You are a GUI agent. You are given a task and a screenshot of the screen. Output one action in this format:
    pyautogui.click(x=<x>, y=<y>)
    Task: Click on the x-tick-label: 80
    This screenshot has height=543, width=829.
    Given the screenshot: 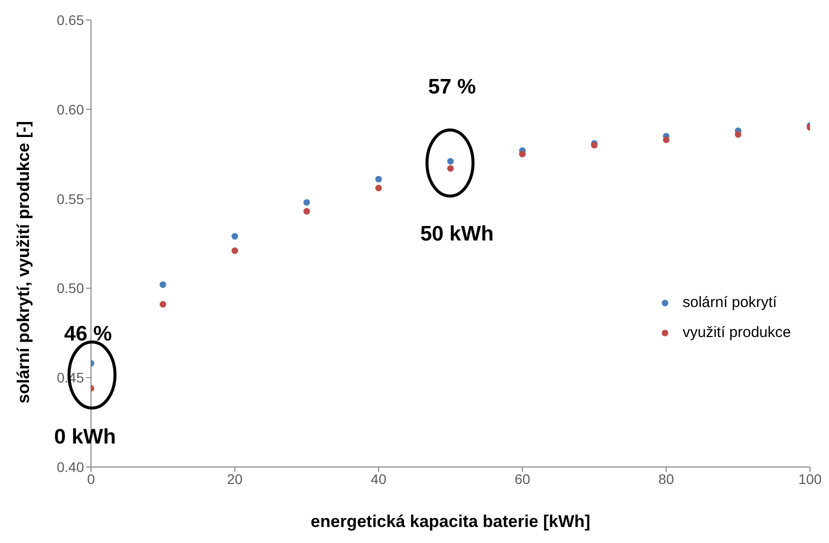 What is the action you would take?
    pyautogui.click(x=666, y=478)
    